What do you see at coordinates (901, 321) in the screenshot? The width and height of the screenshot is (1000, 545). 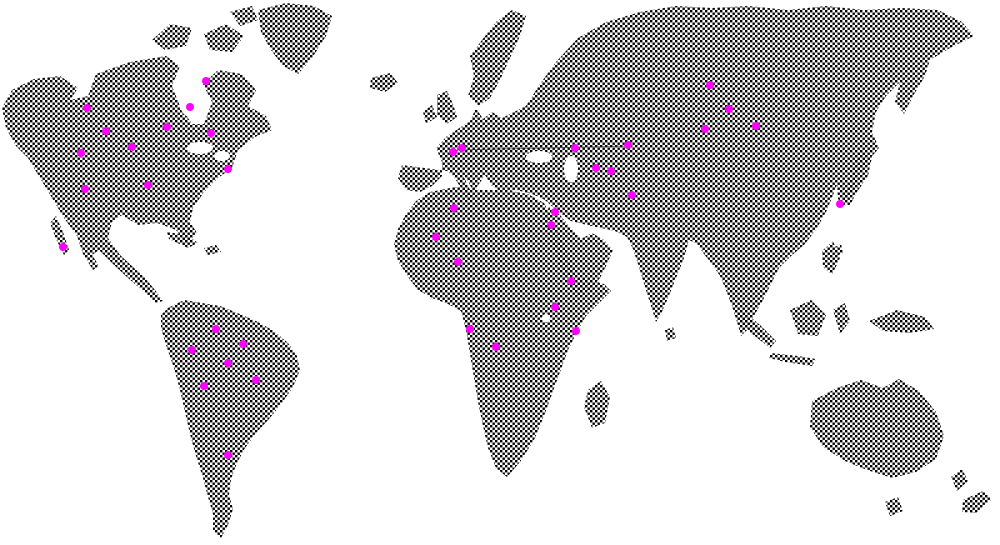 I see `landmass-new-guinea` at bounding box center [901, 321].